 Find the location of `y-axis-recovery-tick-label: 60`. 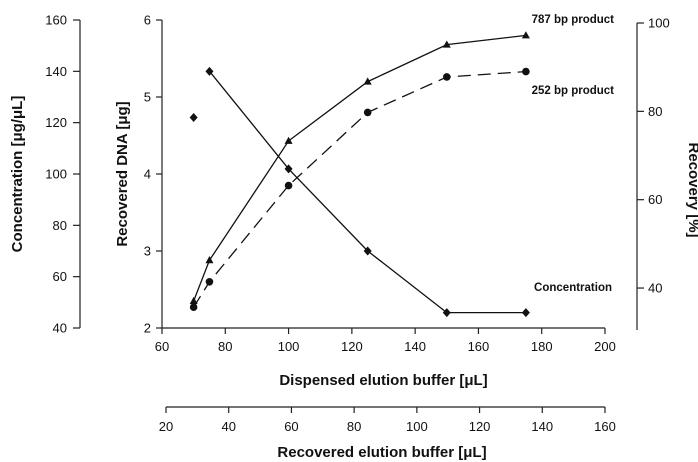

y-axis-recovery-tick-label: 60 is located at coordinates (655, 199).